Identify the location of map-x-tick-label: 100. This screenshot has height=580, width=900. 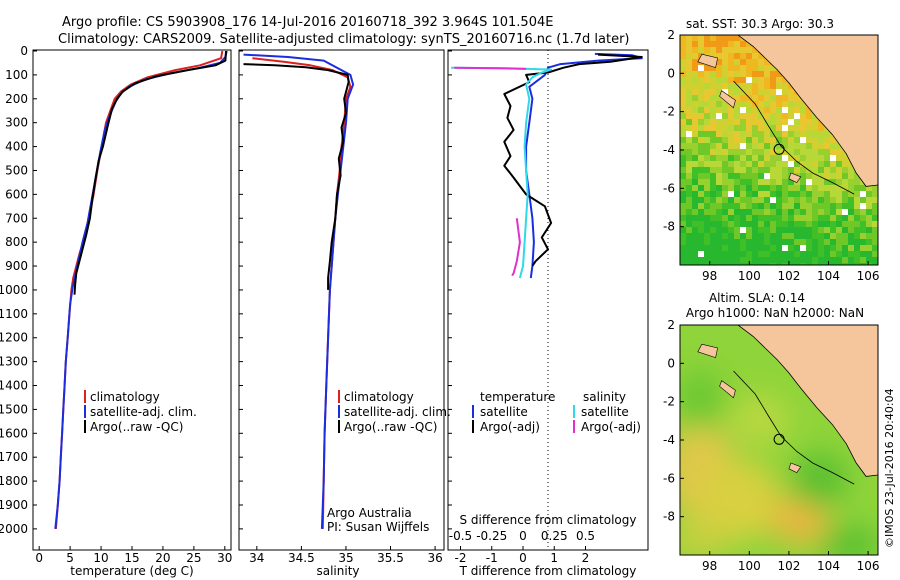
(749, 276).